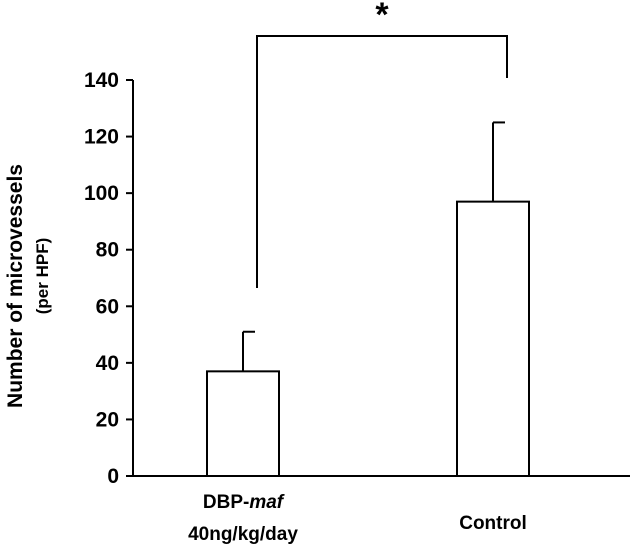  I want to click on x-tick-label: Control, so click(493, 523).